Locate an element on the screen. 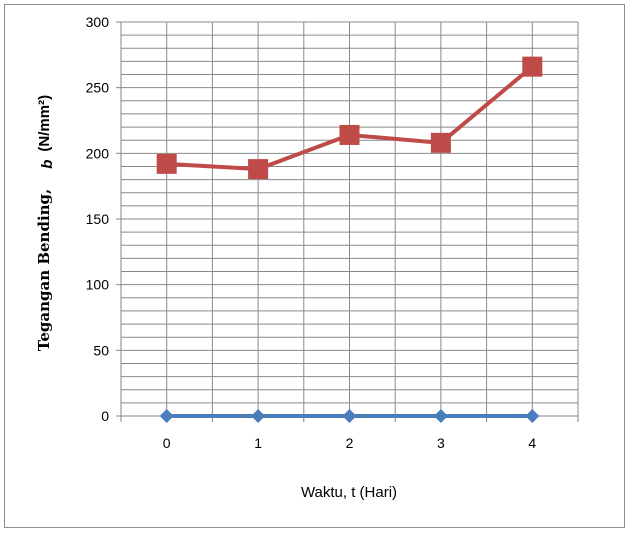 The image size is (632, 535). y-axis-label-subscript: b is located at coordinates (47, 164).